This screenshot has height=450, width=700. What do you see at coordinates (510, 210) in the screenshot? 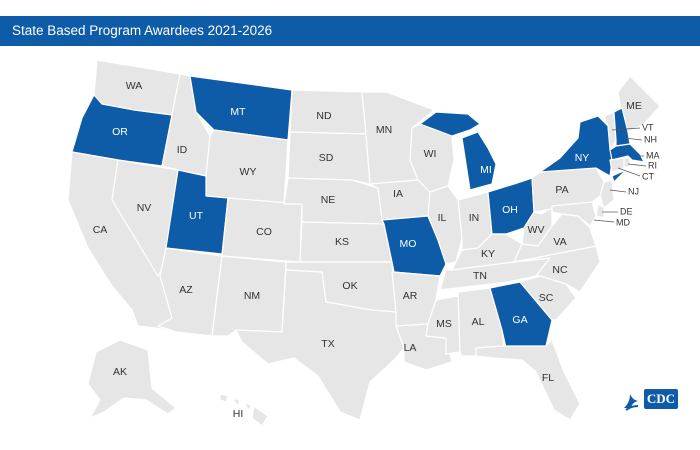
I see `label-oh: OH` at bounding box center [510, 210].